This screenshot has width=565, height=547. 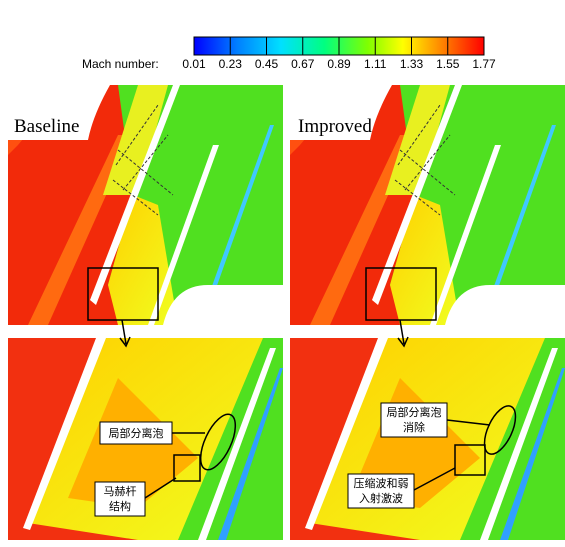 I want to click on bubble-marker, so click(x=218, y=442).